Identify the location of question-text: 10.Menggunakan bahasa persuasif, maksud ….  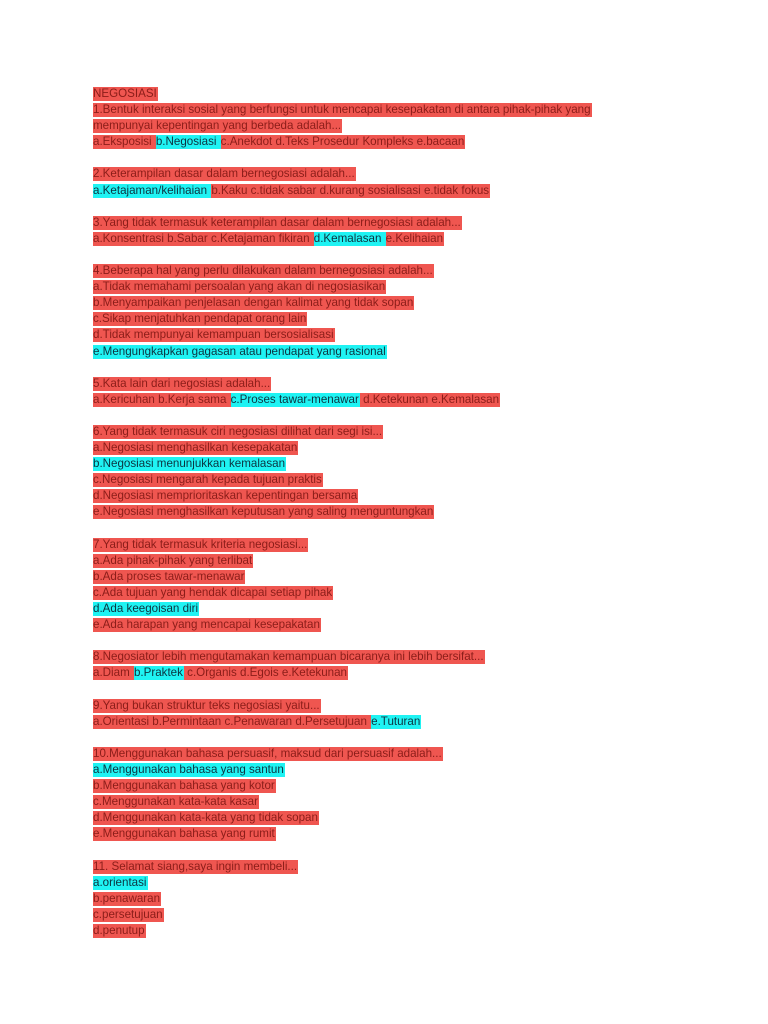
(268, 753).